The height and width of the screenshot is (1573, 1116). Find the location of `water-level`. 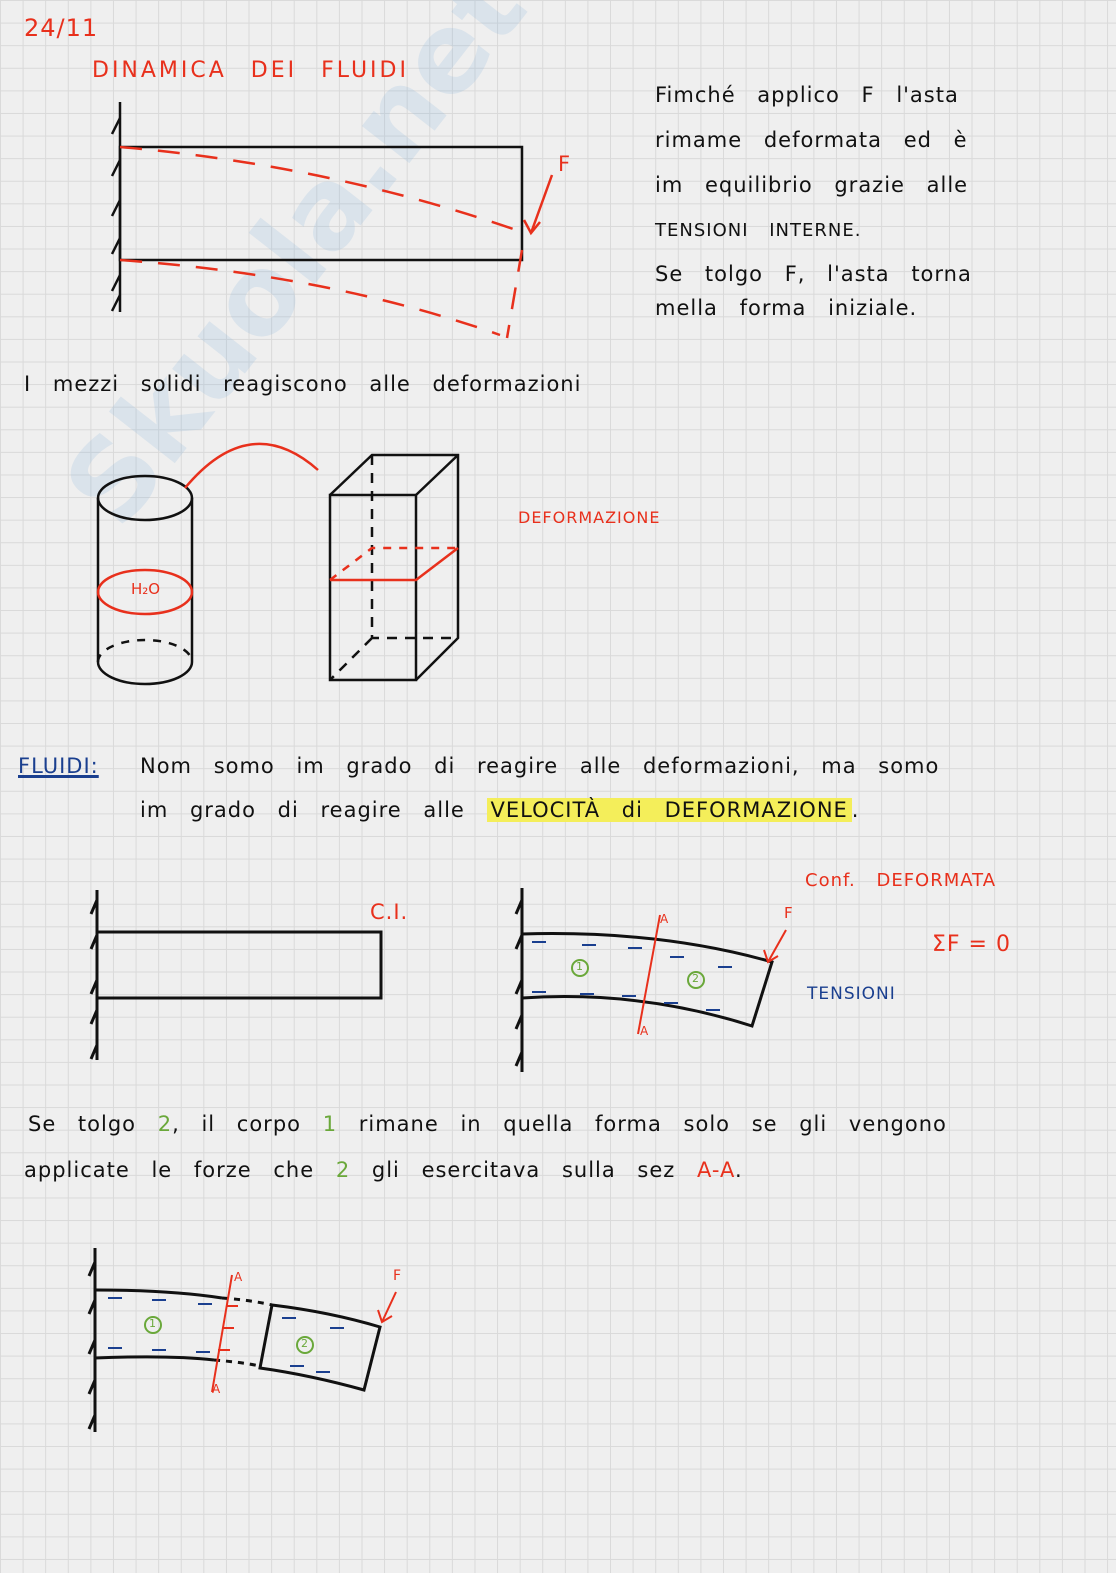

water-level is located at coordinates (145, 592).